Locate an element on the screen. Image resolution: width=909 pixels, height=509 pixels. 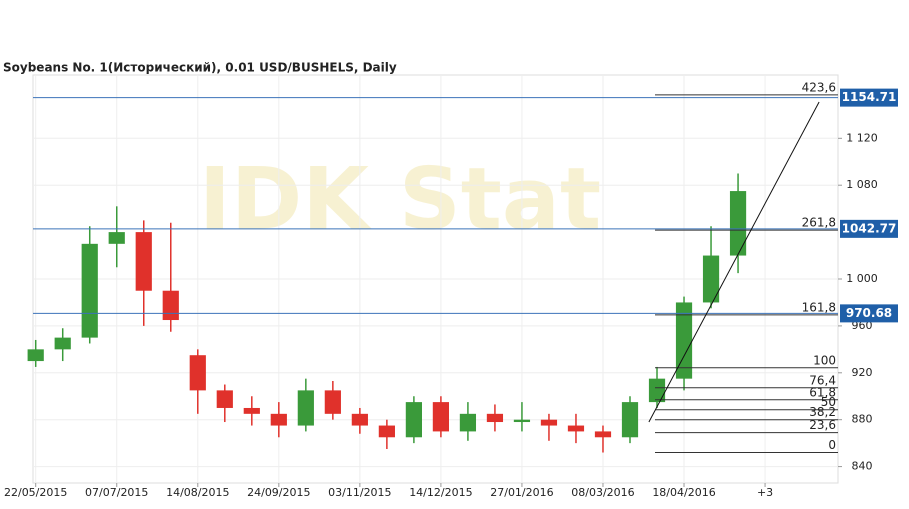
x-tick-label: 07/07/2015 is located at coordinates (116, 492).